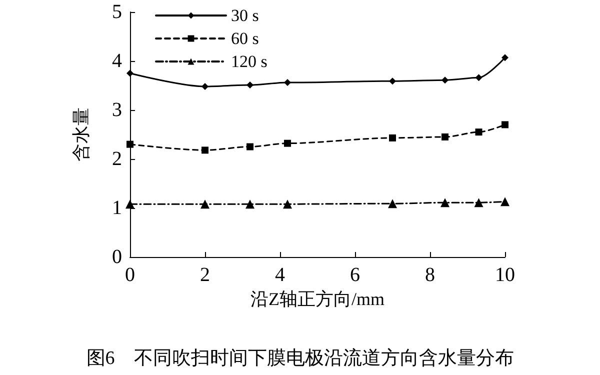  I want to click on y-tick-label: 4, so click(117, 61).